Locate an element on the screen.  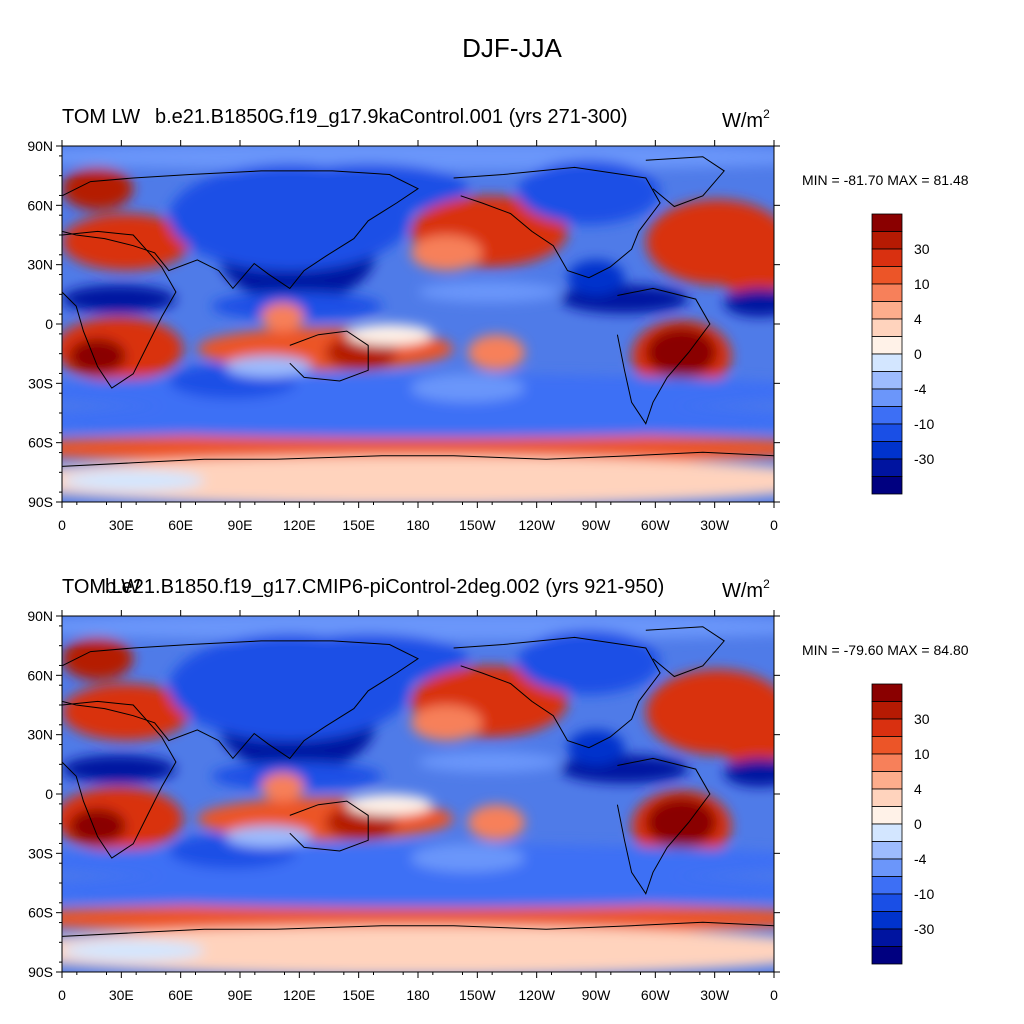
panel-top-units-sup: 2 is located at coordinates (766, 114).